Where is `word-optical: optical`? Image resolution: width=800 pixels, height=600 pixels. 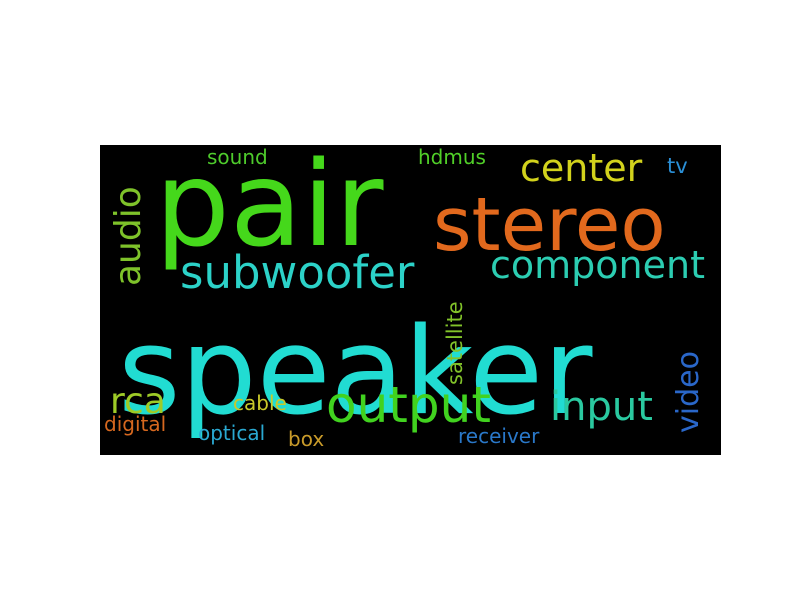 word-optical: optical is located at coordinates (231, 433).